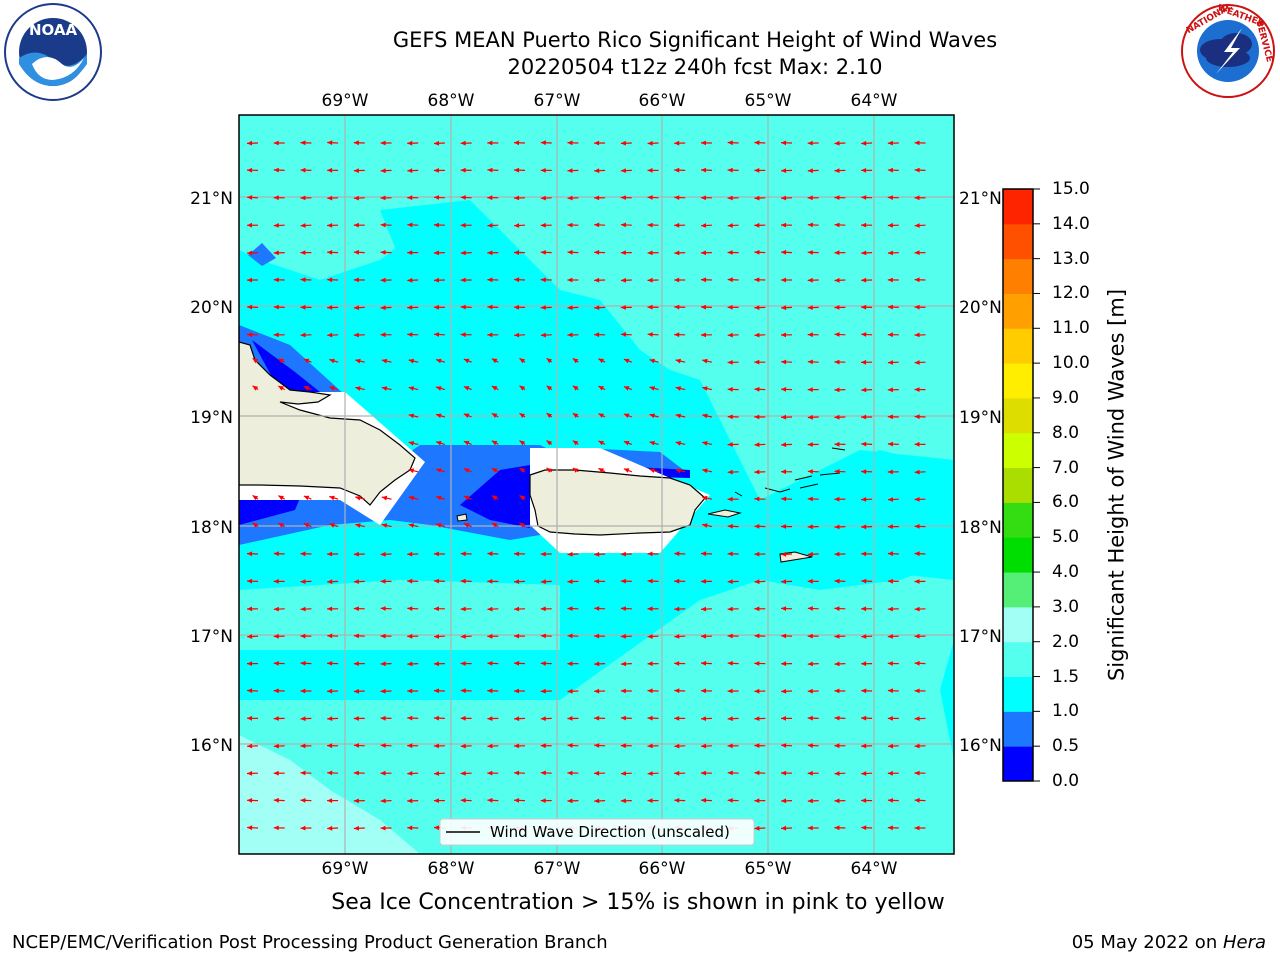 The width and height of the screenshot is (1280, 960). Describe the element at coordinates (1066, 502) in the screenshot. I see `colorbar-tick-label: 6.0` at that location.